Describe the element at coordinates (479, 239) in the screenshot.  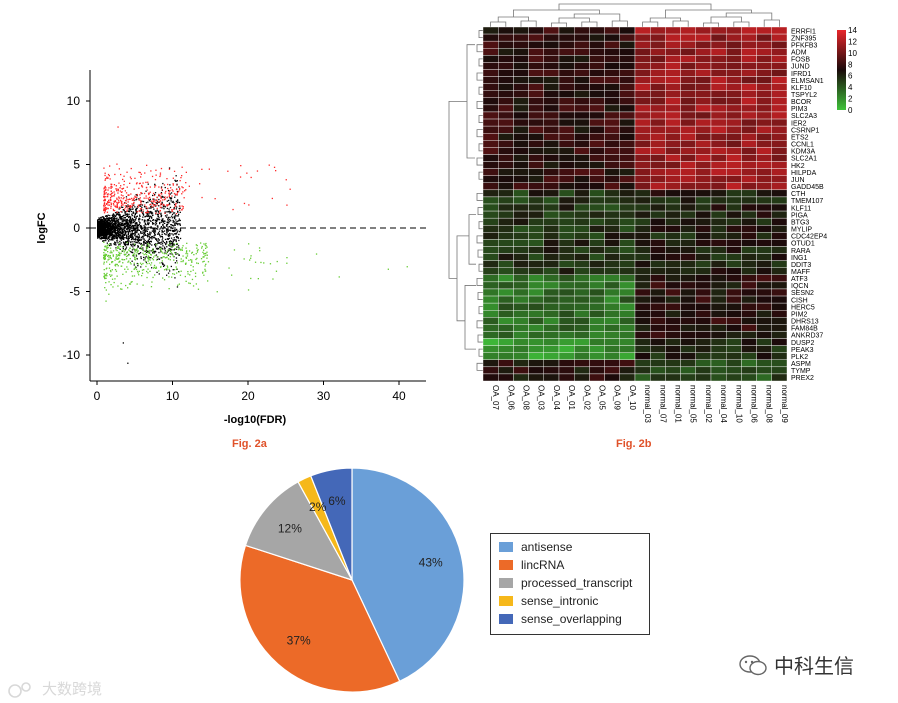
I see `dendrogram-branch` at that location.